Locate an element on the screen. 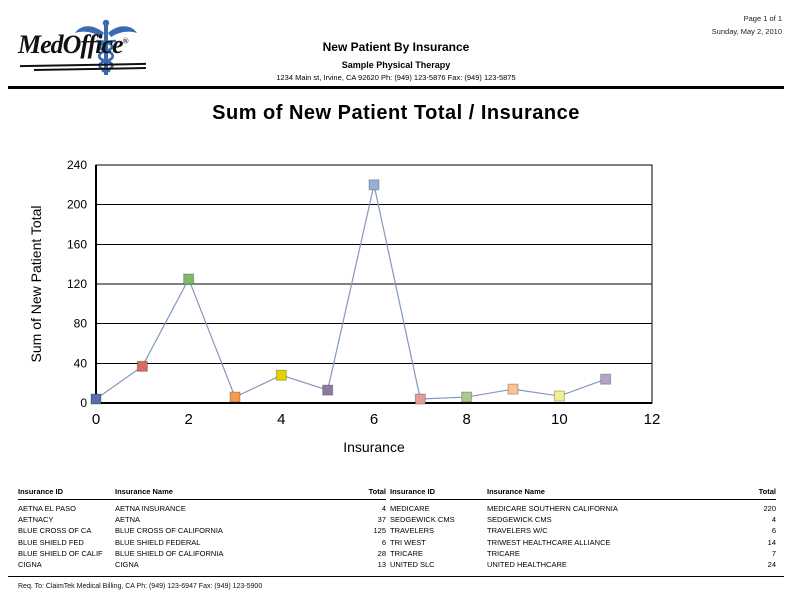  table-row: SEDGEWICK CMS SEDGEWICK CMS 4 is located at coordinates (583, 519).